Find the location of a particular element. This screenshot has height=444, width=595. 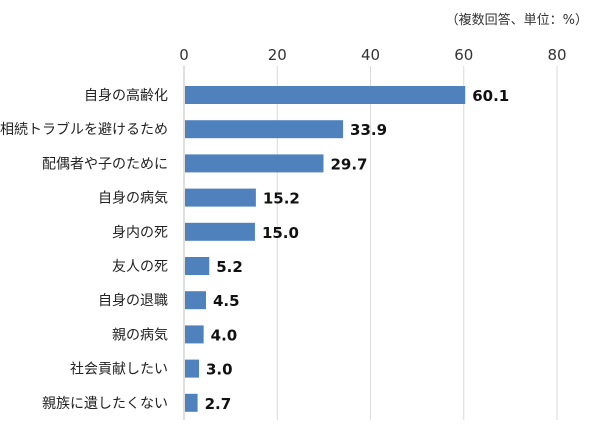

value-label: 33.9 is located at coordinates (368, 130).